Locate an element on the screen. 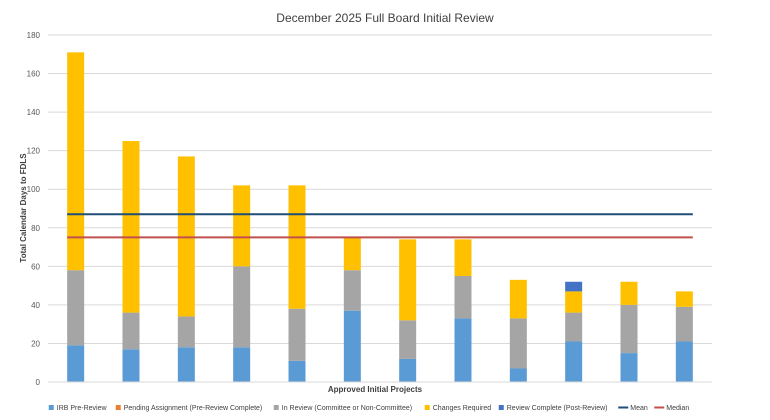 This screenshot has width=770, height=420. legend-label-1: IRB Pre-Review is located at coordinates (82, 408).